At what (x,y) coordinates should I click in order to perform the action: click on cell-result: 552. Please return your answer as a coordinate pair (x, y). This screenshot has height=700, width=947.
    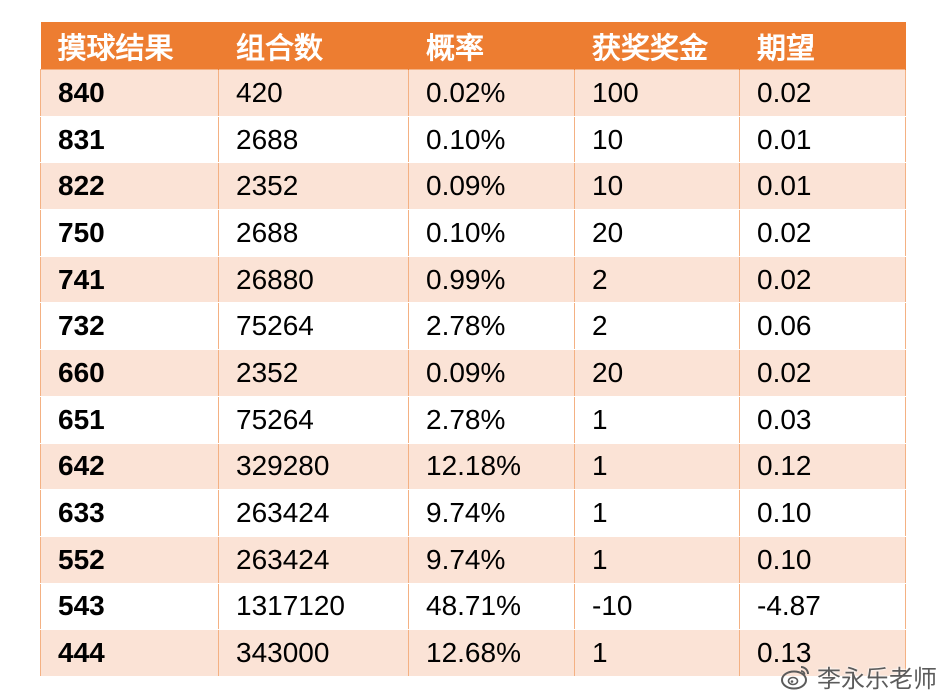
    Looking at the image, I should click on (129, 559).